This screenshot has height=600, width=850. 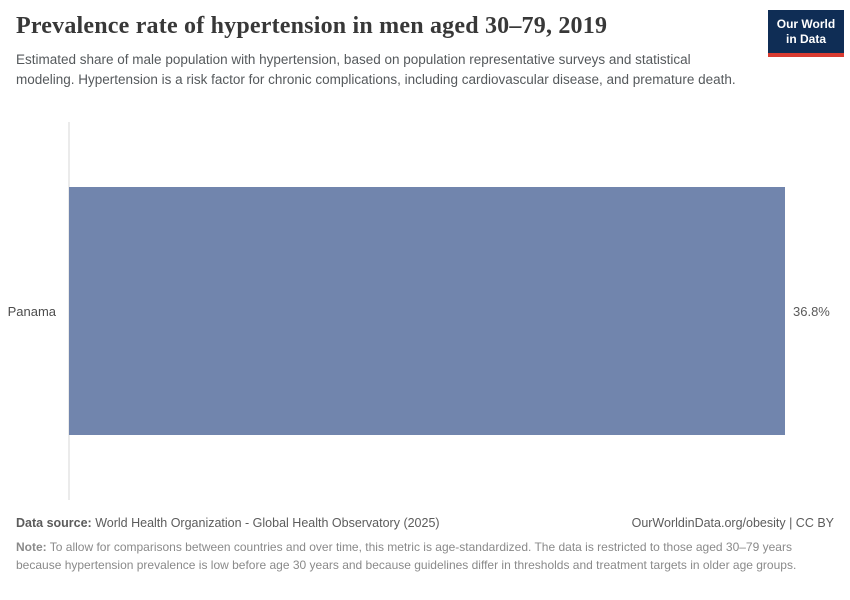 I want to click on footer-note-label: Note:, so click(x=31, y=547).